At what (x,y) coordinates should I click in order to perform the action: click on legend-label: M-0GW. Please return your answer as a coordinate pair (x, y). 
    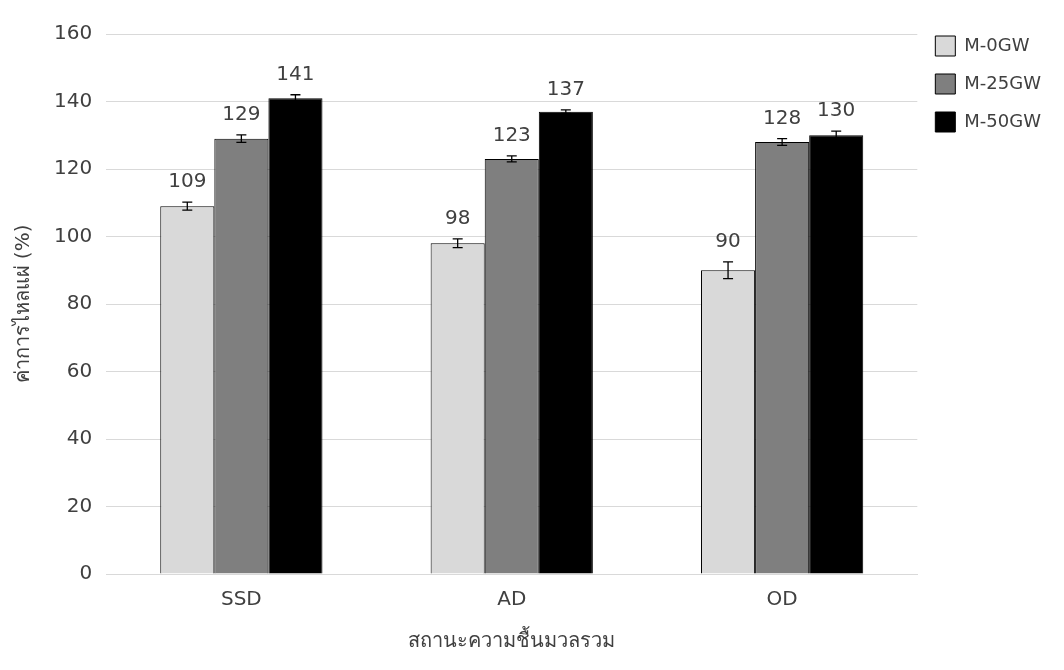
    Looking at the image, I should click on (997, 44).